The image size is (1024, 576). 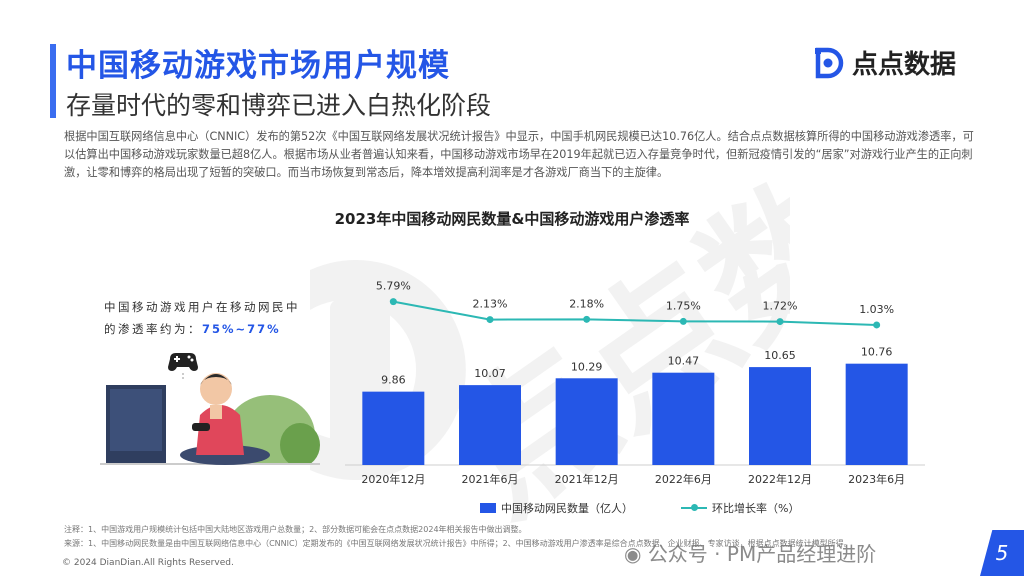 What do you see at coordinates (587, 479) in the screenshot?
I see `x-tick-label-2: 2021年12月` at bounding box center [587, 479].